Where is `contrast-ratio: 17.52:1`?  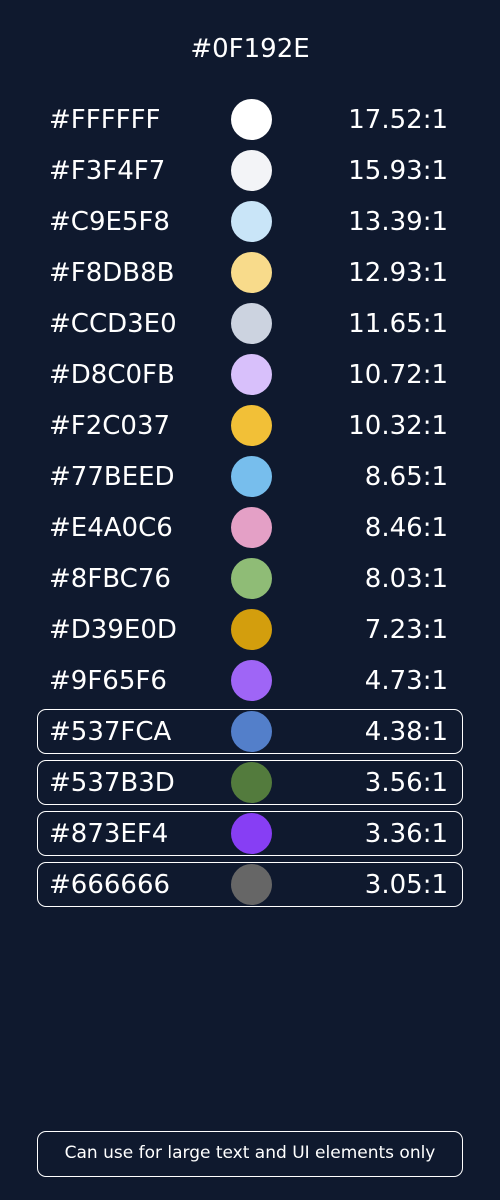 contrast-ratio: 17.52:1 is located at coordinates (398, 120).